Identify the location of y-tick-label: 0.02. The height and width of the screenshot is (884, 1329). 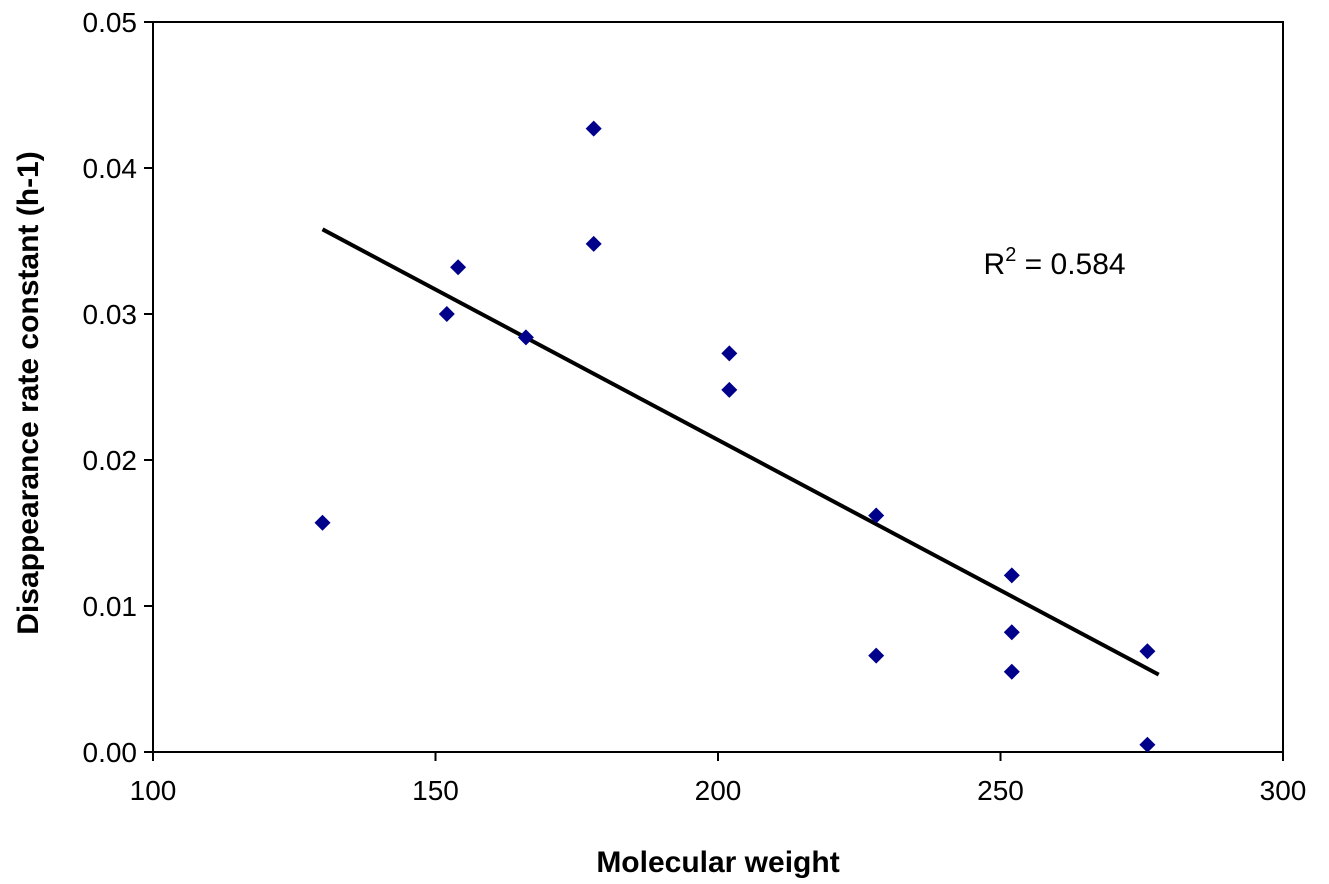
(110, 460).